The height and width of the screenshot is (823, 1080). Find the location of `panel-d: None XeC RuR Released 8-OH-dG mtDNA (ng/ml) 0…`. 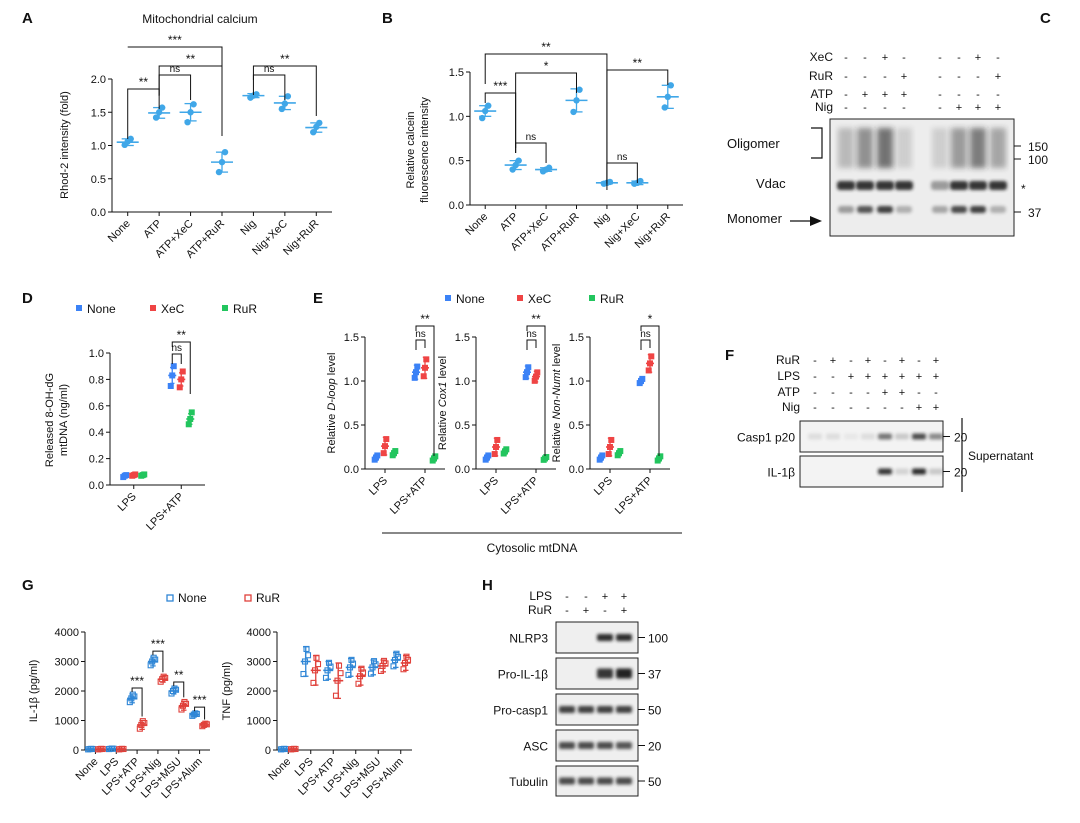

panel-d: None XeC RuR Released 8-OH-dG mtDNA (ng/ml) 0… is located at coordinates (150, 417).